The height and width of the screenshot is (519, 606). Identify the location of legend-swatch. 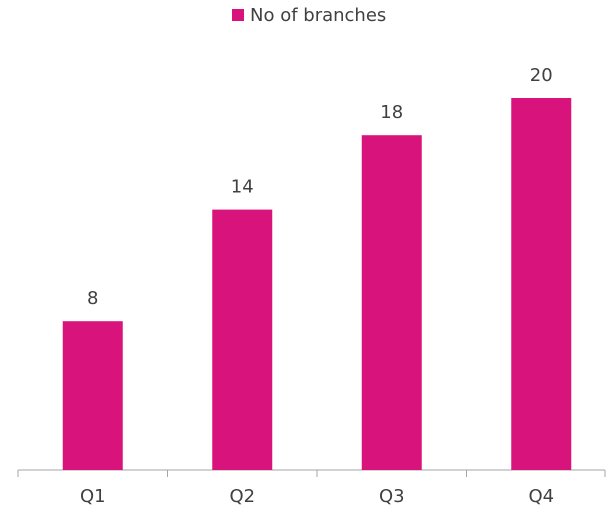
(238, 15).